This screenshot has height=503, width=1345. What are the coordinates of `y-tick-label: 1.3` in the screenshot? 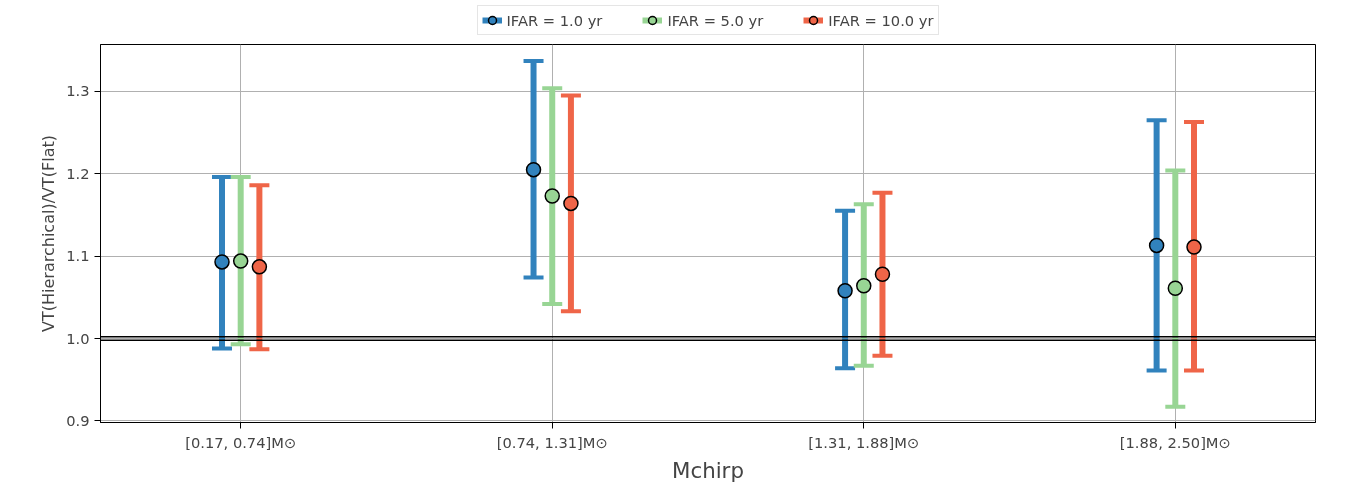 It's located at (78, 91).